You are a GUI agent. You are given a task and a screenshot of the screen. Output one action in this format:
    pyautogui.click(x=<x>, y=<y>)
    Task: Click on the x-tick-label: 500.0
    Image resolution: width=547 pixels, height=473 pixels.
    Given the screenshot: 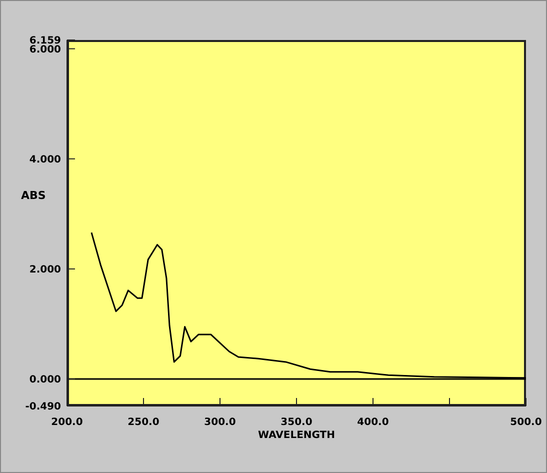 What is the action you would take?
    pyautogui.click(x=526, y=422)
    